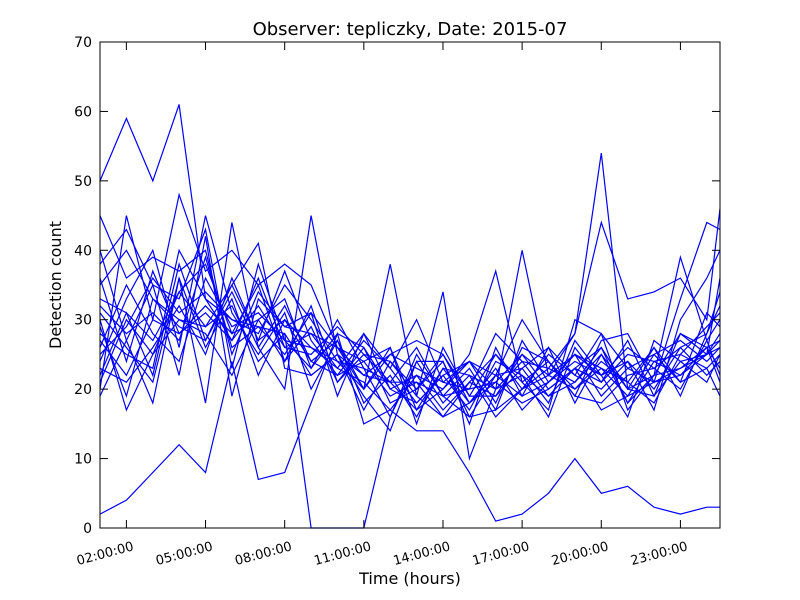  What do you see at coordinates (83, 460) in the screenshot?
I see `y-tick-label: 10` at bounding box center [83, 460].